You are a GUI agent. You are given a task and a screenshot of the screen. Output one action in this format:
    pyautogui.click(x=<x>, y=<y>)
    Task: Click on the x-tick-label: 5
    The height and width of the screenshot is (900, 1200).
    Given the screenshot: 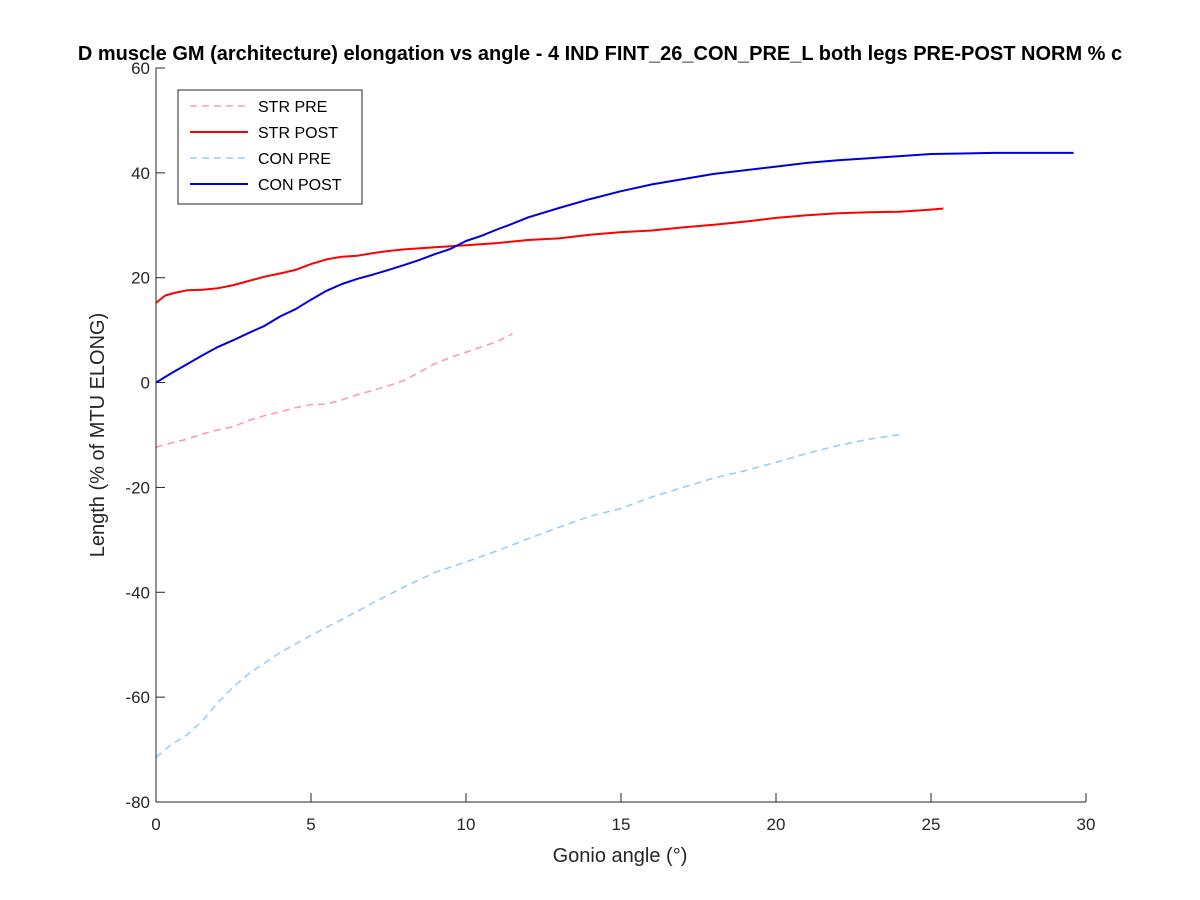 What is the action you would take?
    pyautogui.click(x=310, y=824)
    